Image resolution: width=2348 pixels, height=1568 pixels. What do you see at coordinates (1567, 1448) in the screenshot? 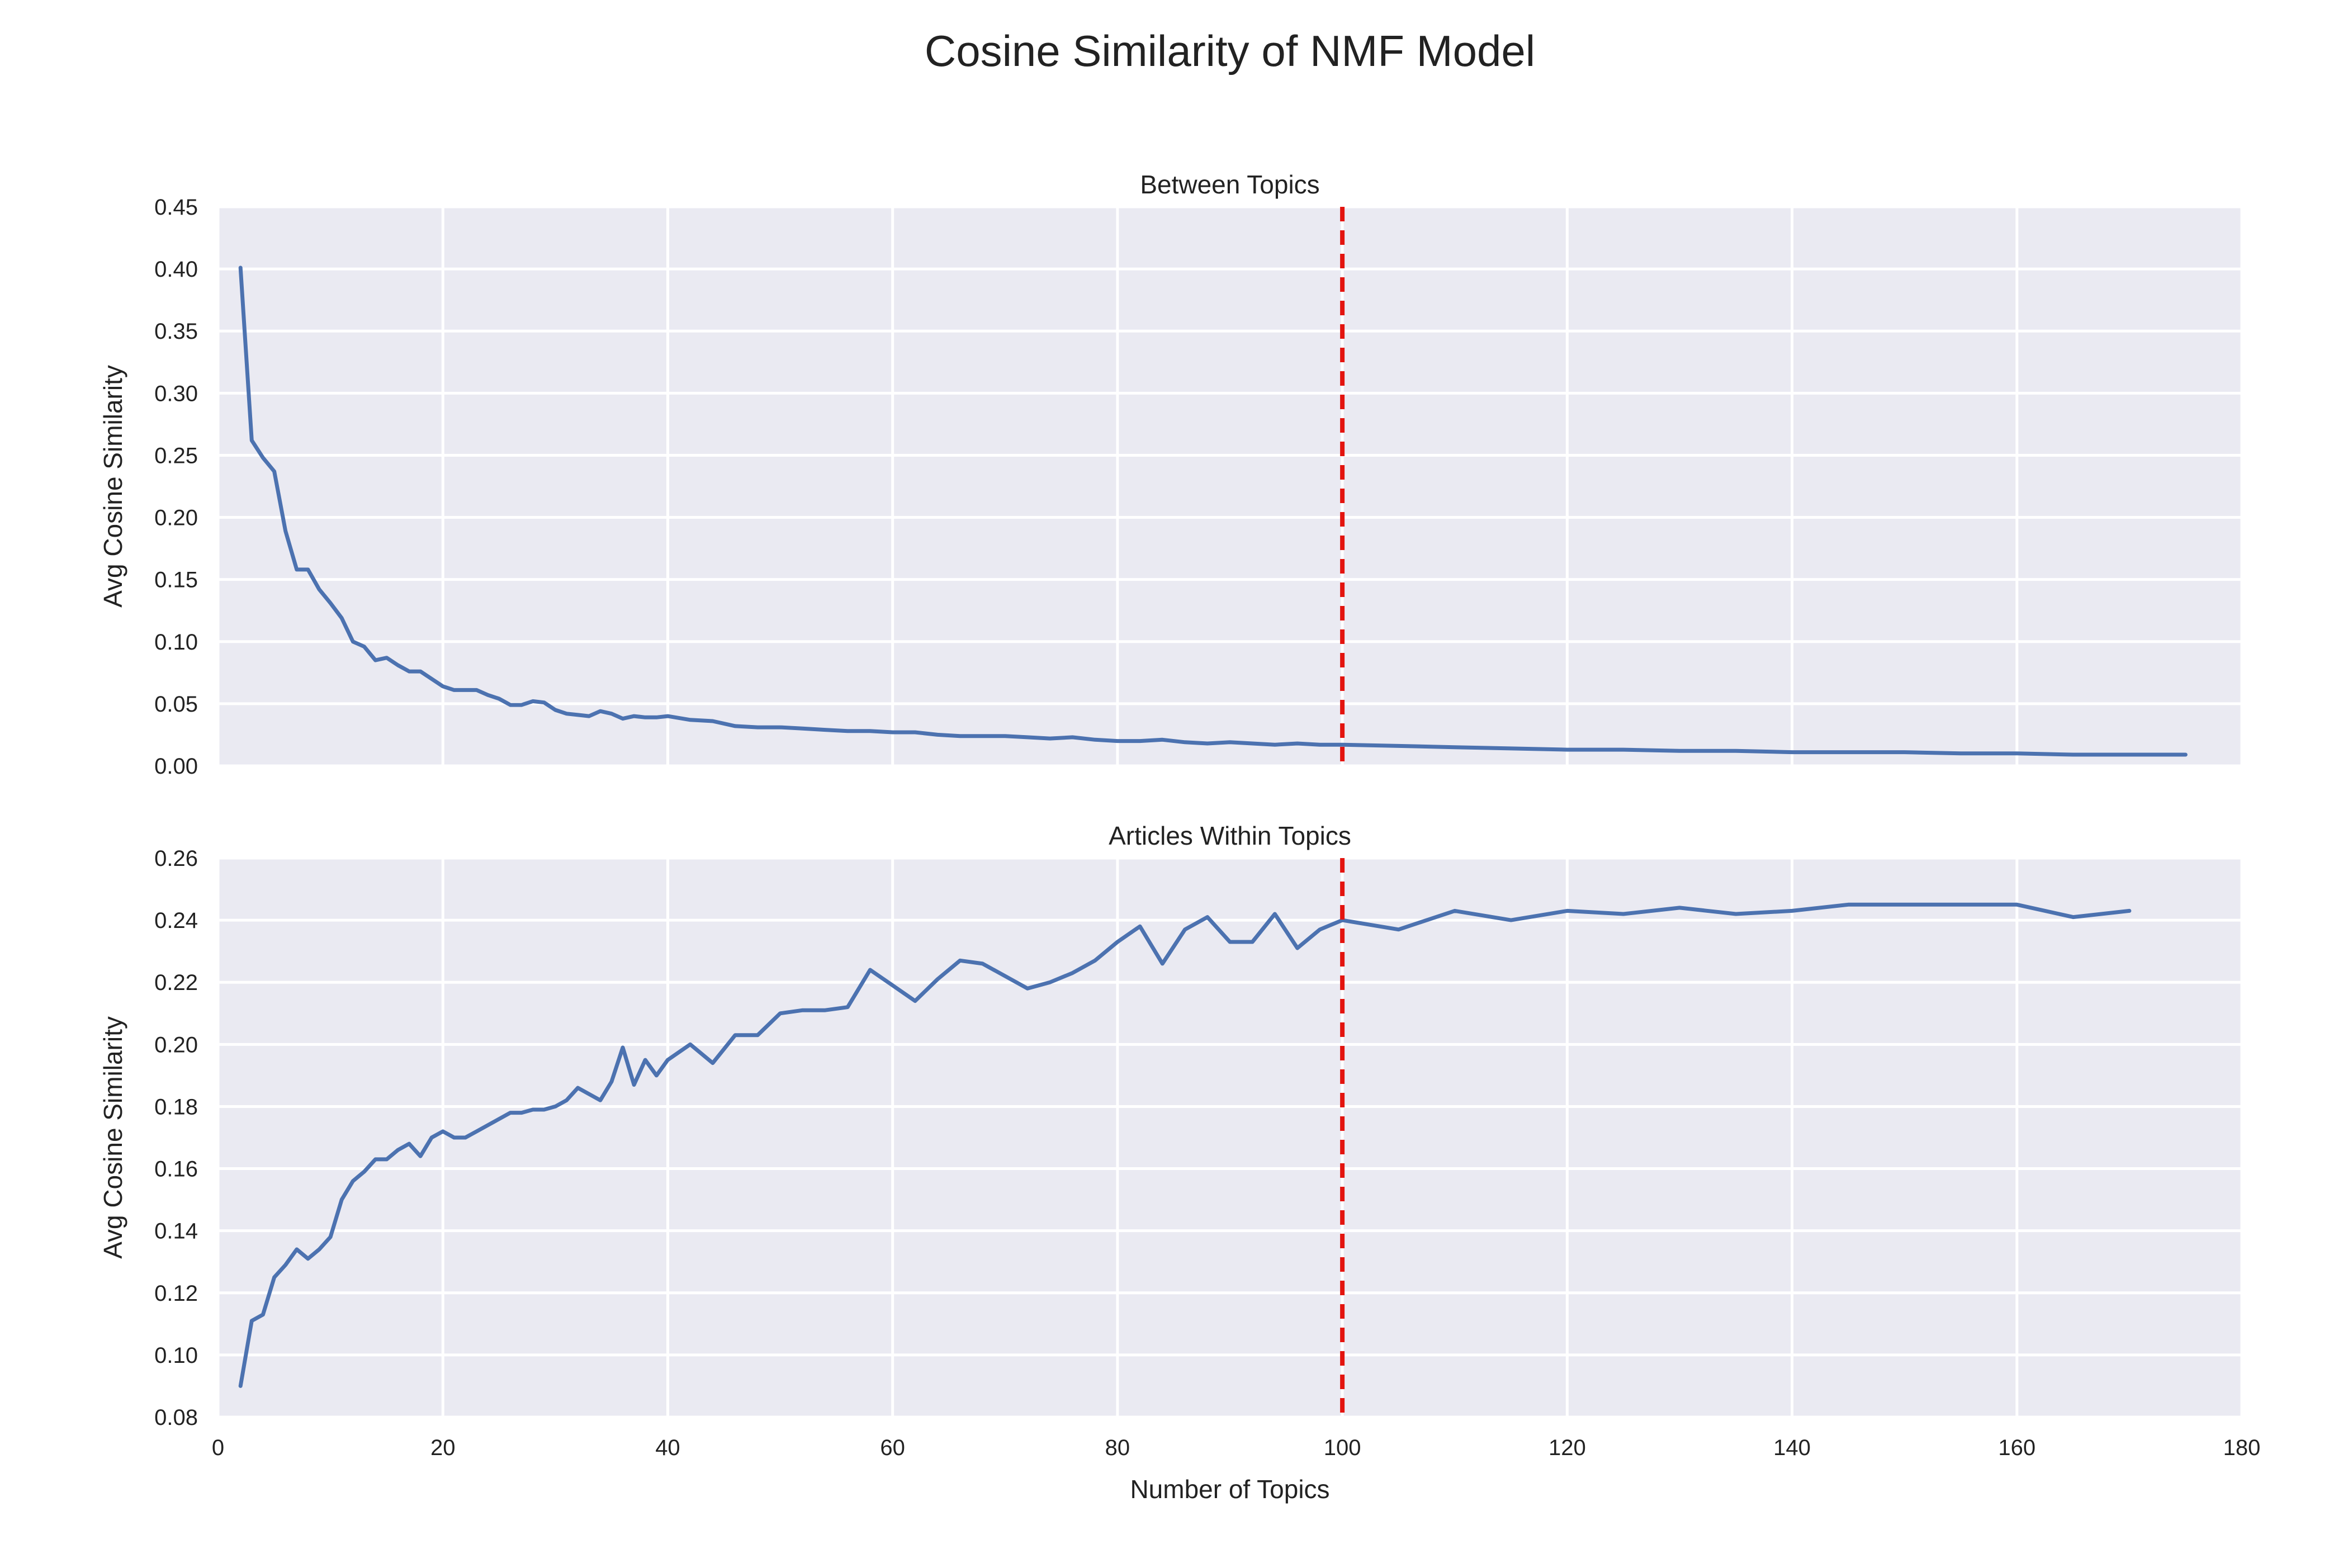
I see `x-tick-label: 120` at bounding box center [1567, 1448].